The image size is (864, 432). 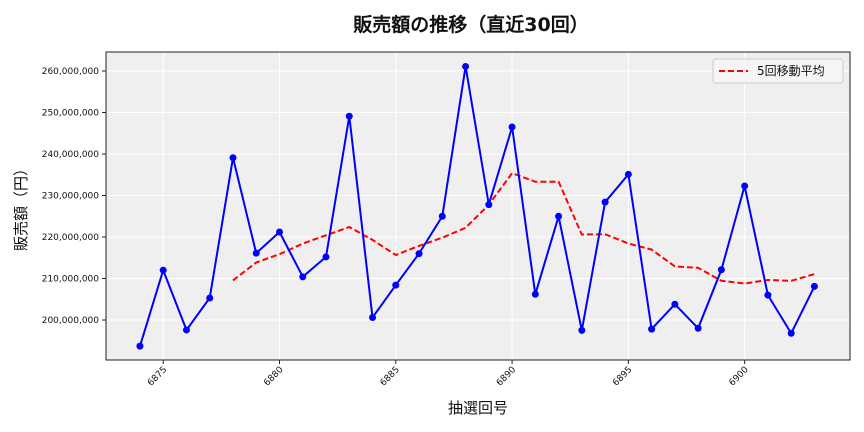 I want to click on y-tick-label: 210,000,000, so click(x=71, y=279).